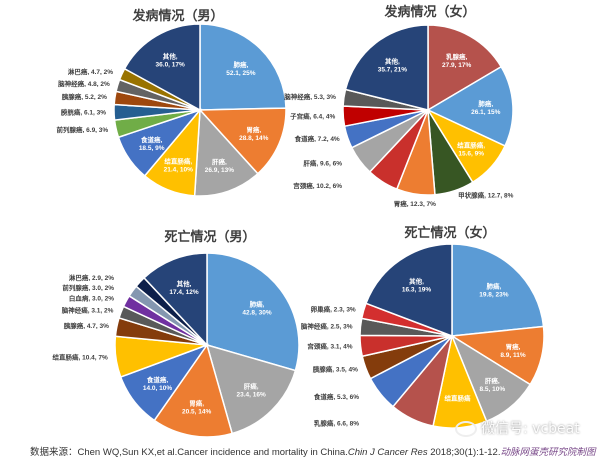 The image size is (600, 460). I want to click on slice-label: 结直肠癌, 10.4, 7%, so click(80, 357).